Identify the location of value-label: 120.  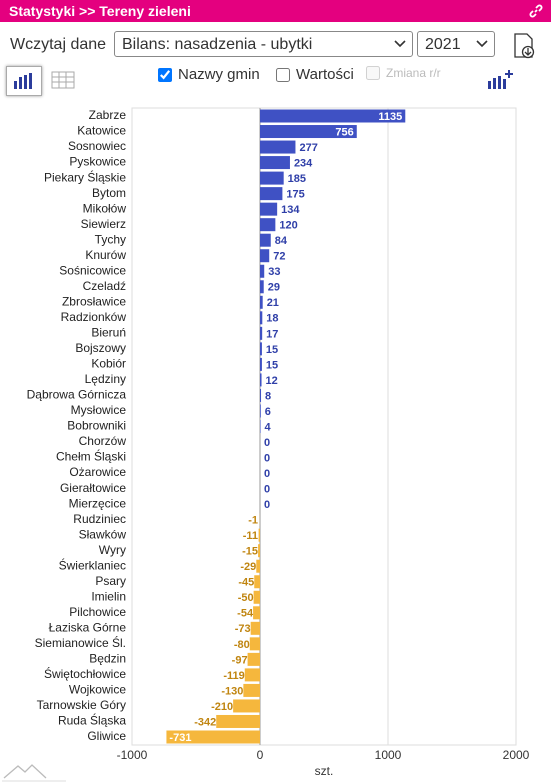
(288, 226).